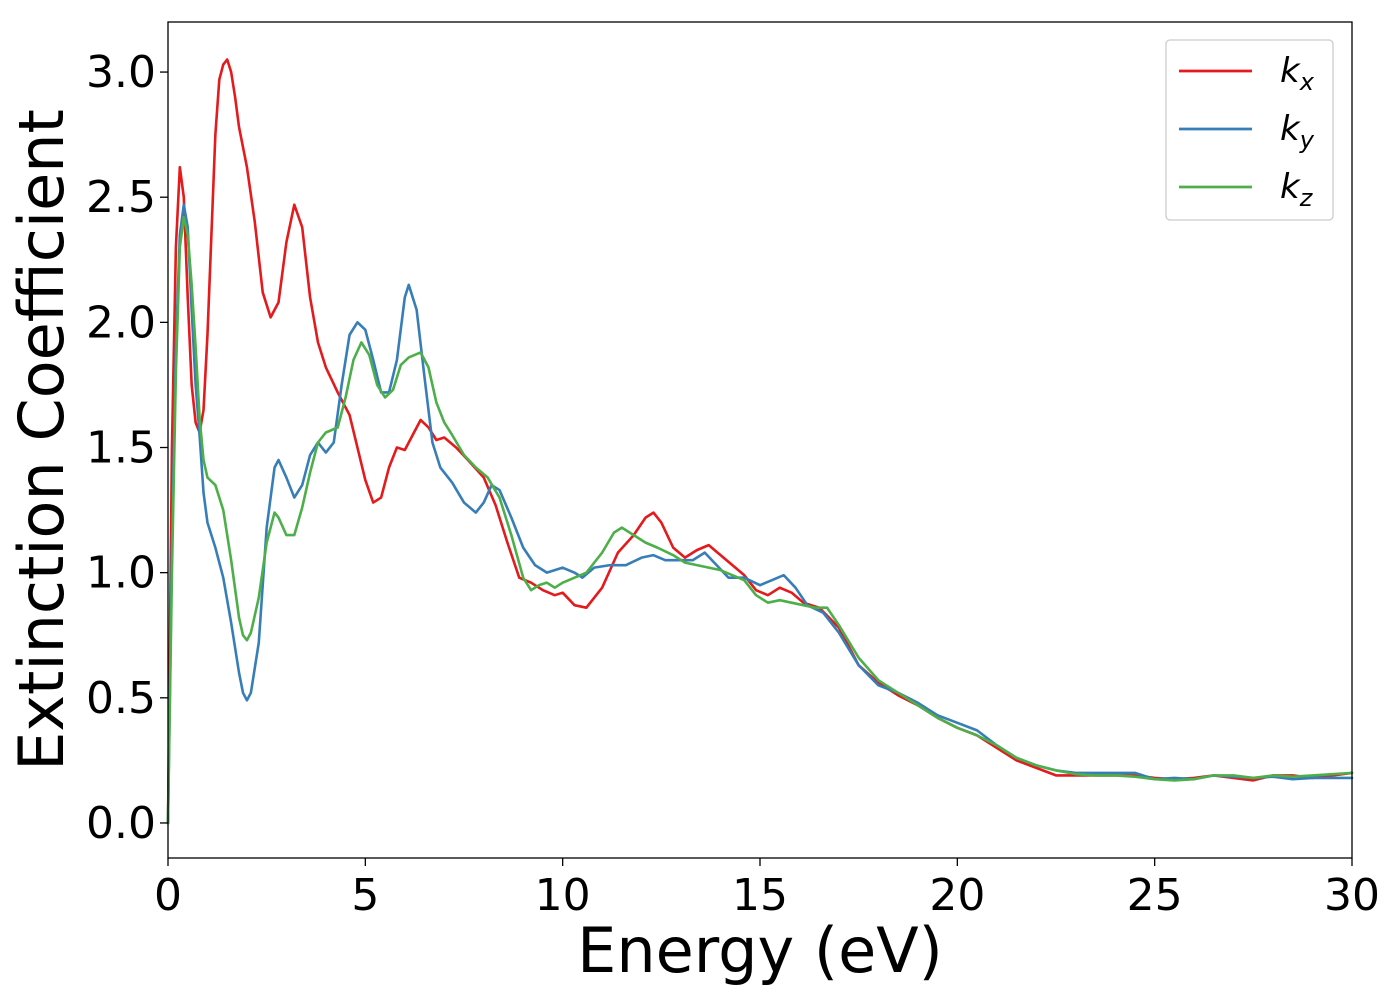 This screenshot has height=1000, width=1400. What do you see at coordinates (1155, 895) in the screenshot?
I see `x-tick-label: 25` at bounding box center [1155, 895].